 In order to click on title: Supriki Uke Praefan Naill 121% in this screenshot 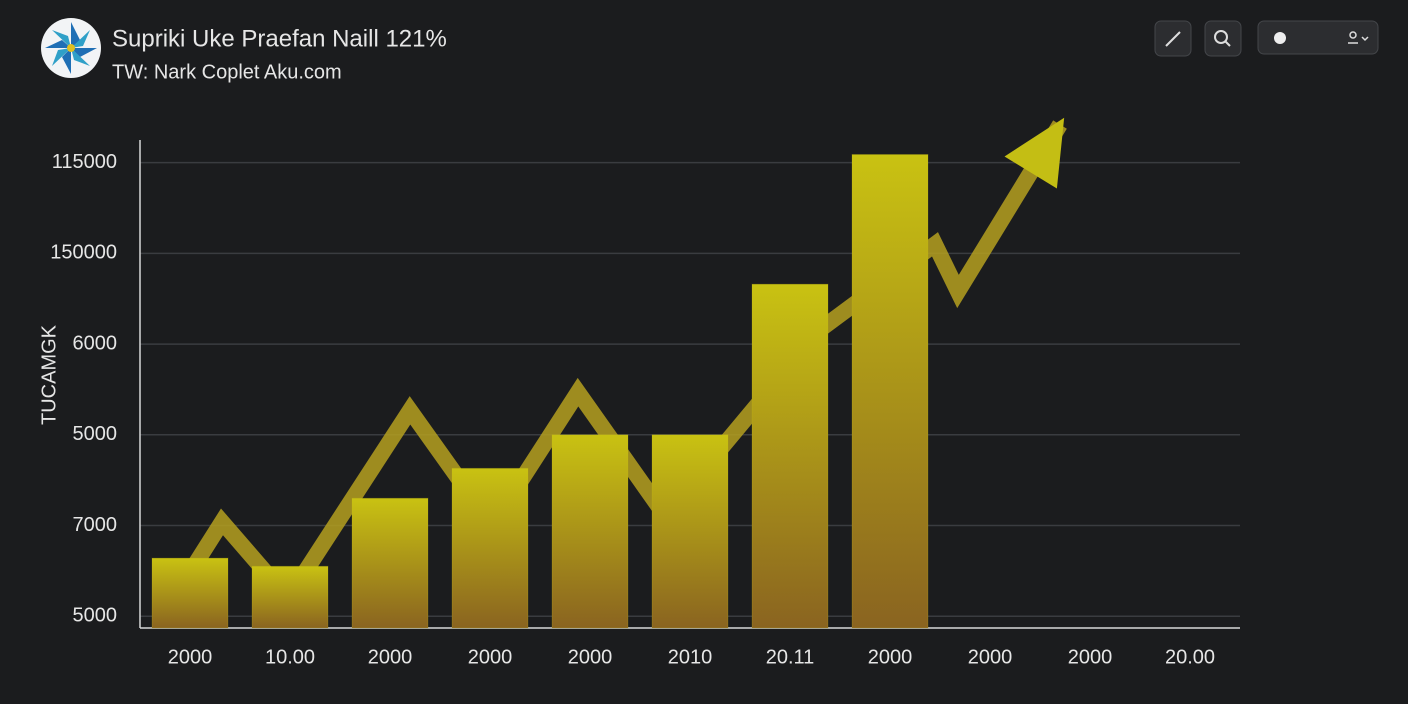, I will do `click(279, 38)`.